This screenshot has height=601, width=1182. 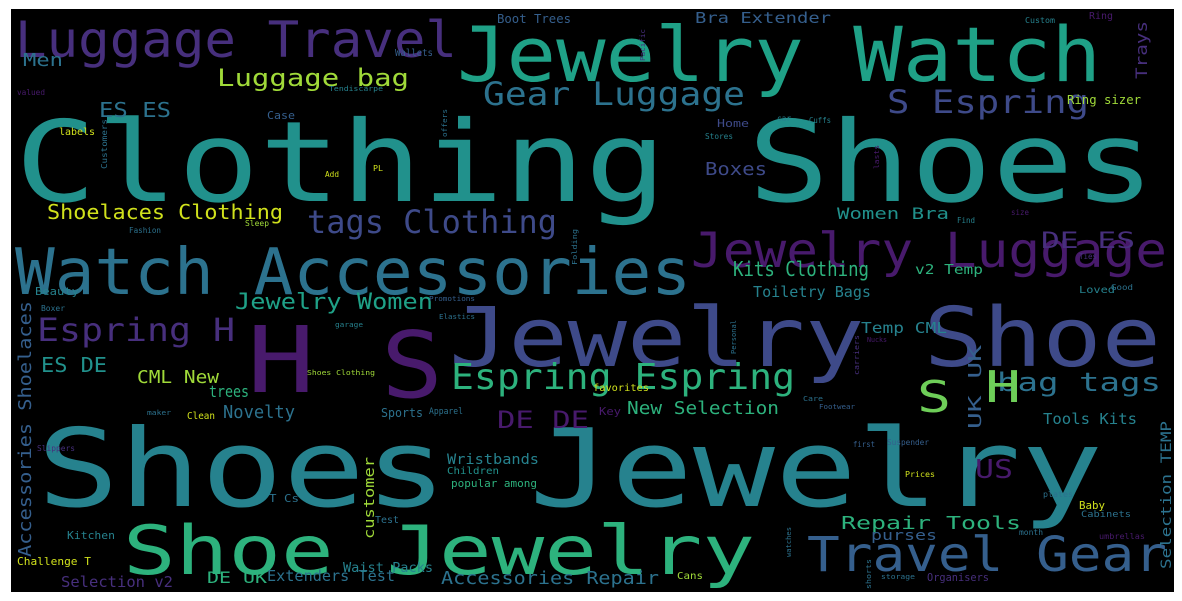 What do you see at coordinates (703, 408) in the screenshot?
I see `word: New Selection` at bounding box center [703, 408].